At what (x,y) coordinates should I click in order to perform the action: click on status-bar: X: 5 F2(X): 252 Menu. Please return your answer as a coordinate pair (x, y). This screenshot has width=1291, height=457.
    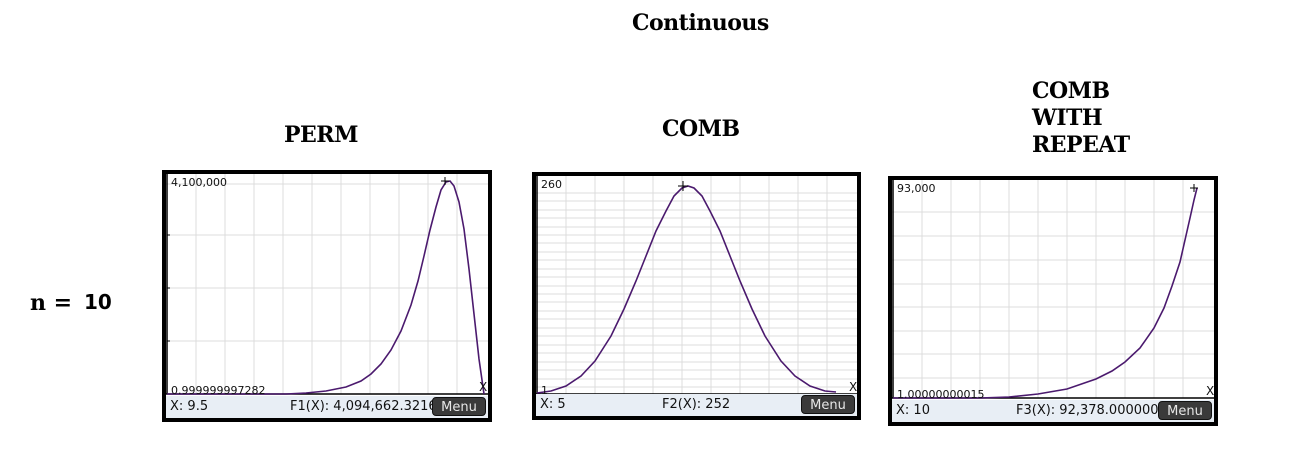
    Looking at the image, I should click on (696, 405).